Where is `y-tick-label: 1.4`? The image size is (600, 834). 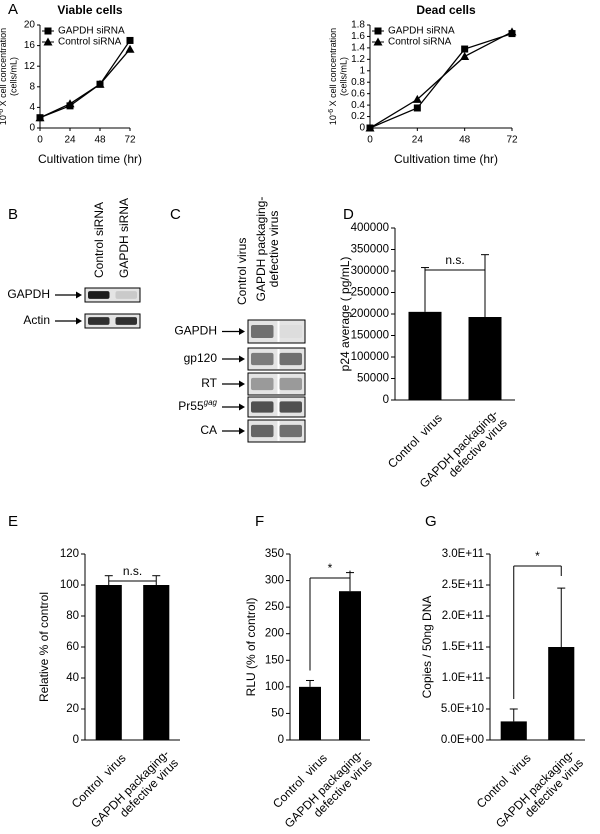 y-tick-label: 1.4 is located at coordinates (358, 48).